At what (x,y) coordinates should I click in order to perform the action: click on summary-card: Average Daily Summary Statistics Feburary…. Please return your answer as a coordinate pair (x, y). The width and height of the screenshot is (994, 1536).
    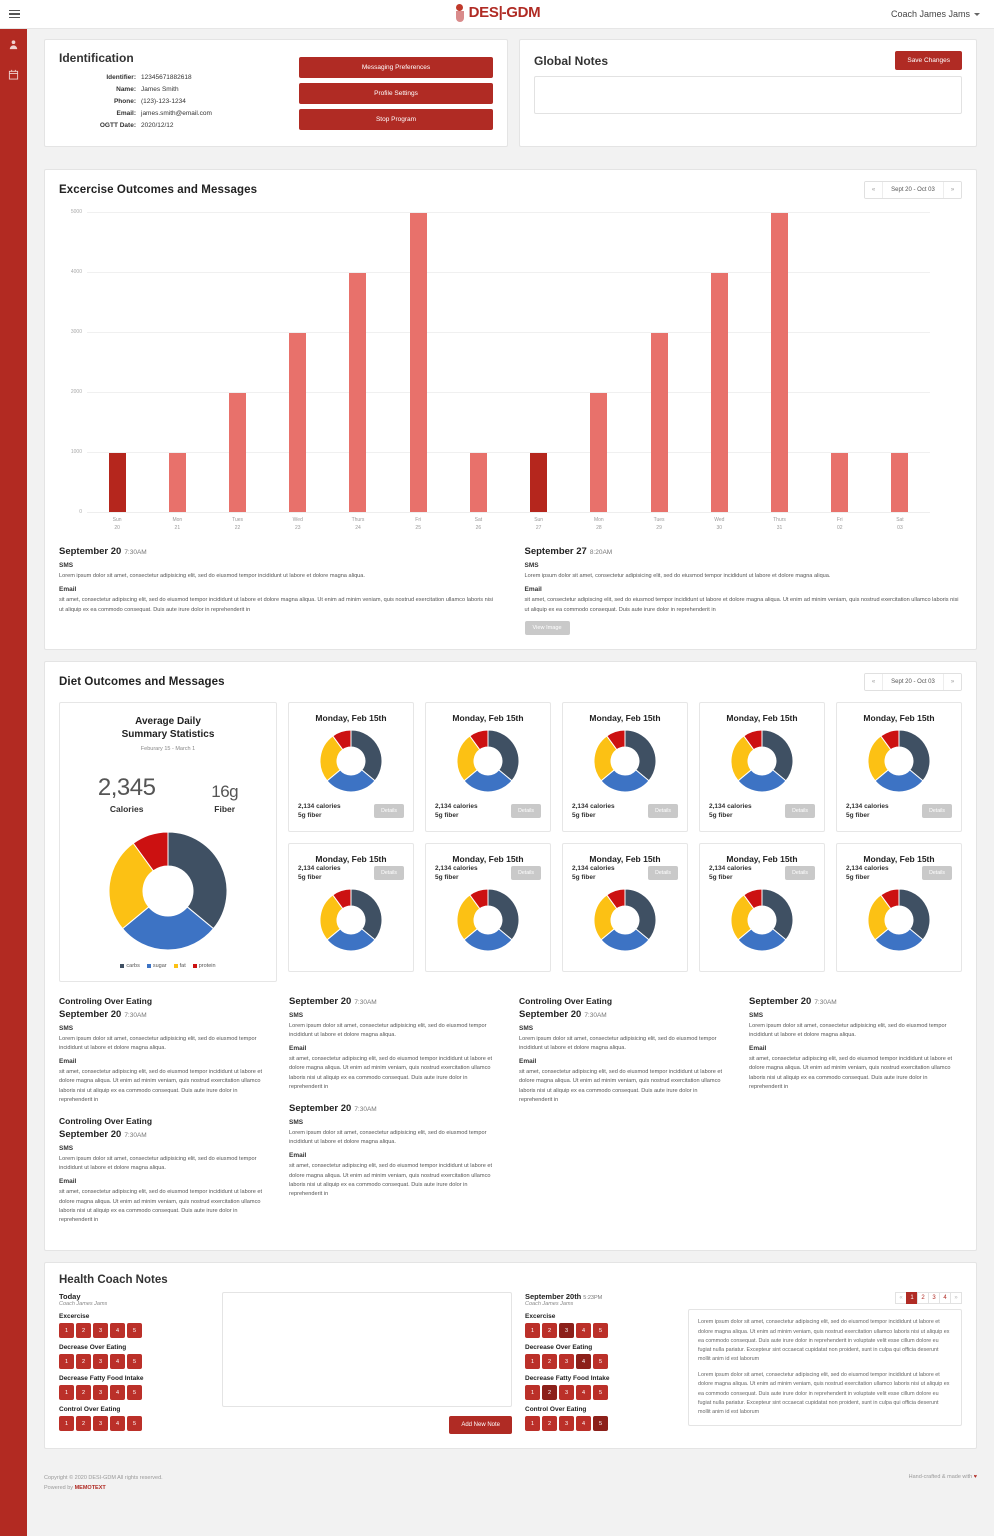
    Looking at the image, I should click on (168, 841).